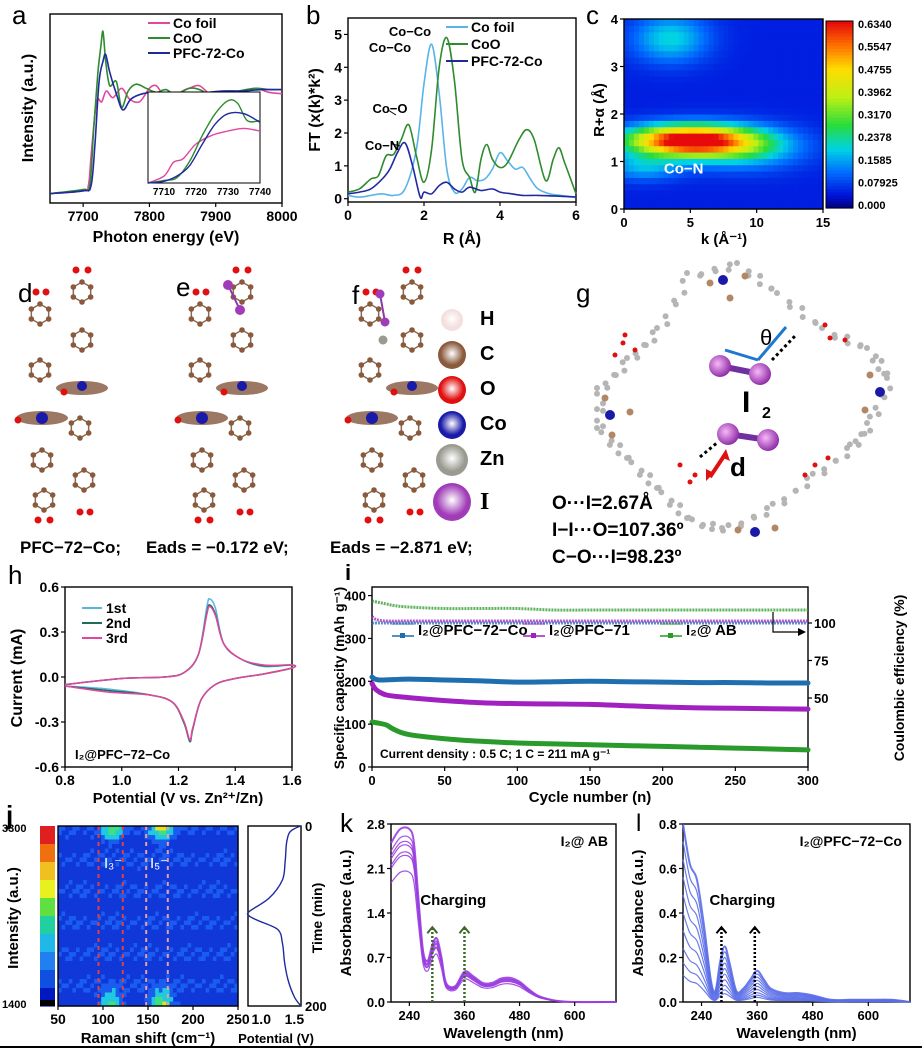  What do you see at coordinates (870, 430) in the screenshot?
I see `framework-atom` at bounding box center [870, 430].